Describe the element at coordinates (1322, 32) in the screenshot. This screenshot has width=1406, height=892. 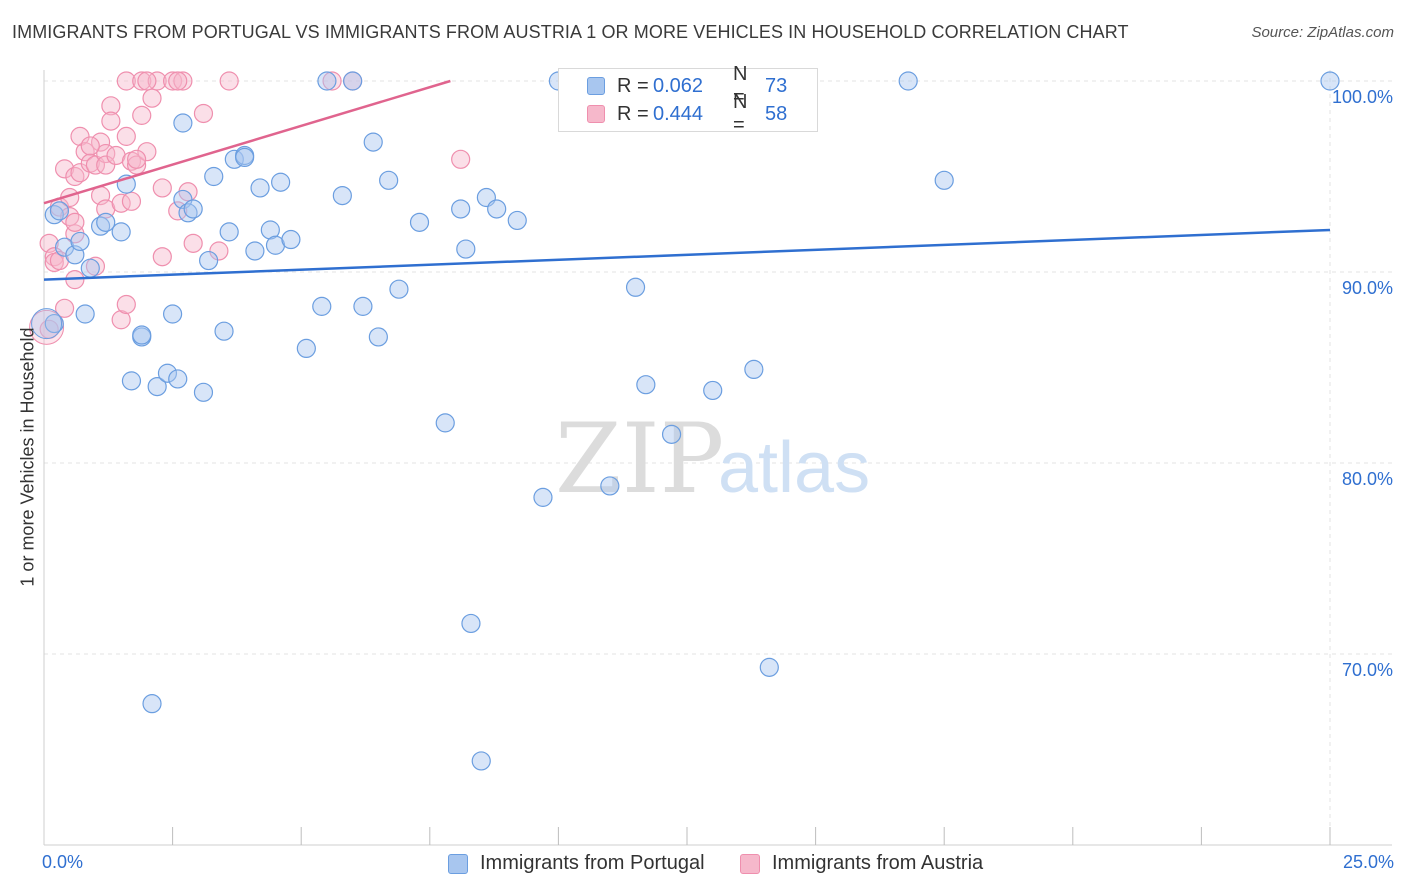
I see `source-credit: Source: ZipAtlas.com` at that location.